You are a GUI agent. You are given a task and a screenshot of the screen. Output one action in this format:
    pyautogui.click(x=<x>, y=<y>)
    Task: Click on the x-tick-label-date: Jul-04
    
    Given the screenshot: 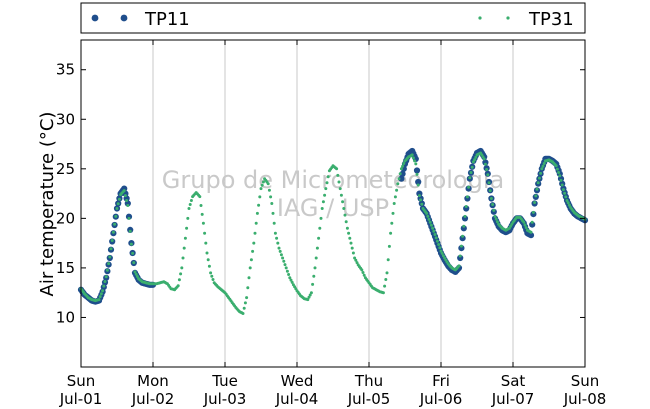 What is the action you would take?
    pyautogui.click(x=297, y=399)
    